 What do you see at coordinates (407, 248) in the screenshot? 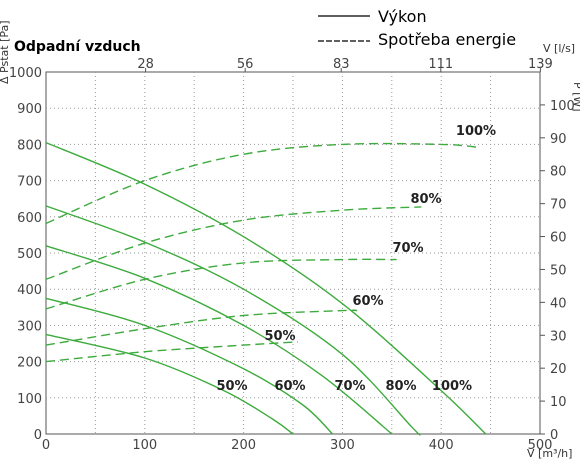
I see `power-curve-label: 70%` at bounding box center [407, 248].